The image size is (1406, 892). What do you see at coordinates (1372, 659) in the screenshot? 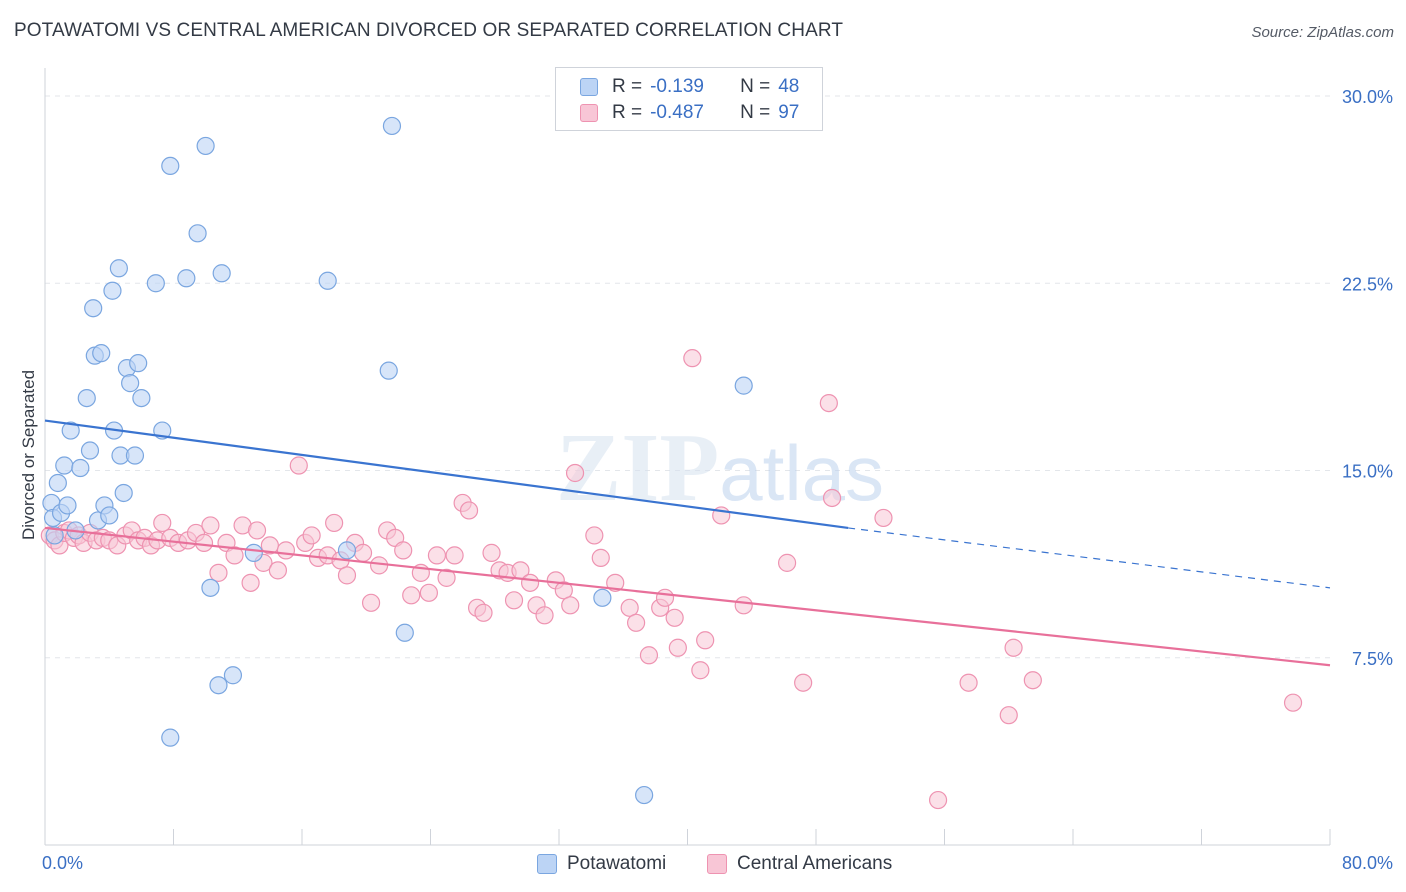
I see `y-tick-label: 7.5%` at bounding box center [1372, 659].